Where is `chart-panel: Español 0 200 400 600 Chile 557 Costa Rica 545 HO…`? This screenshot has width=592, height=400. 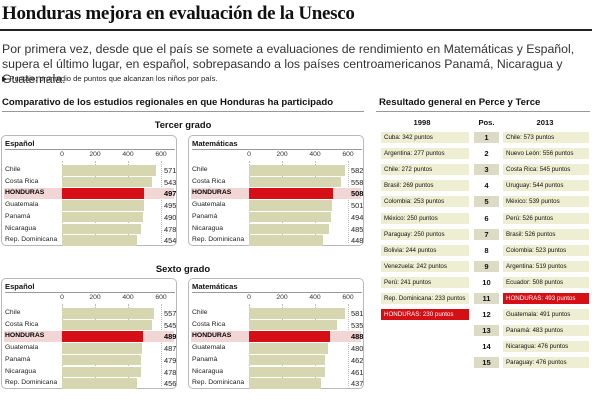
chart-panel: Español 0 200 400 600 Chile 557 Costa Rica 545 HO… is located at coordinates (89, 333).